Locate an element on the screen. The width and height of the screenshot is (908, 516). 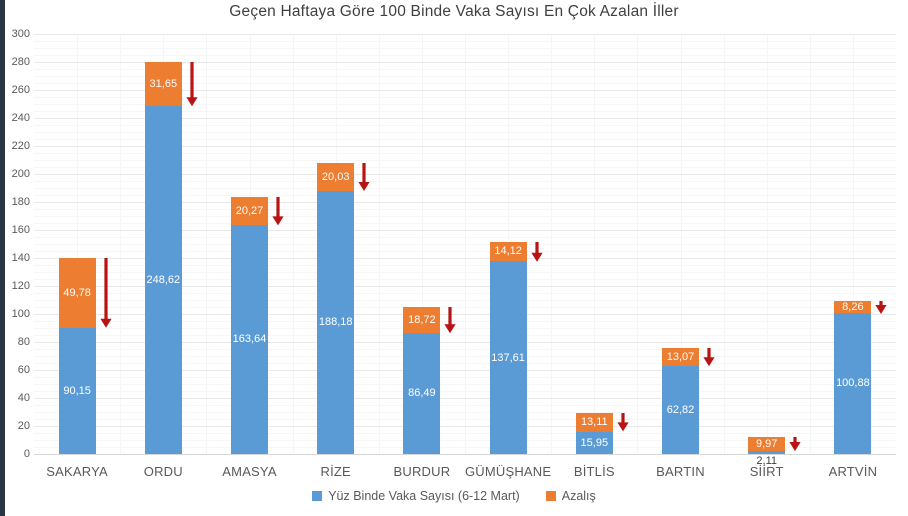
legend-label-cases: Yüz Binde Vaka Sayısı (6-12 Mart) is located at coordinates (424, 496).